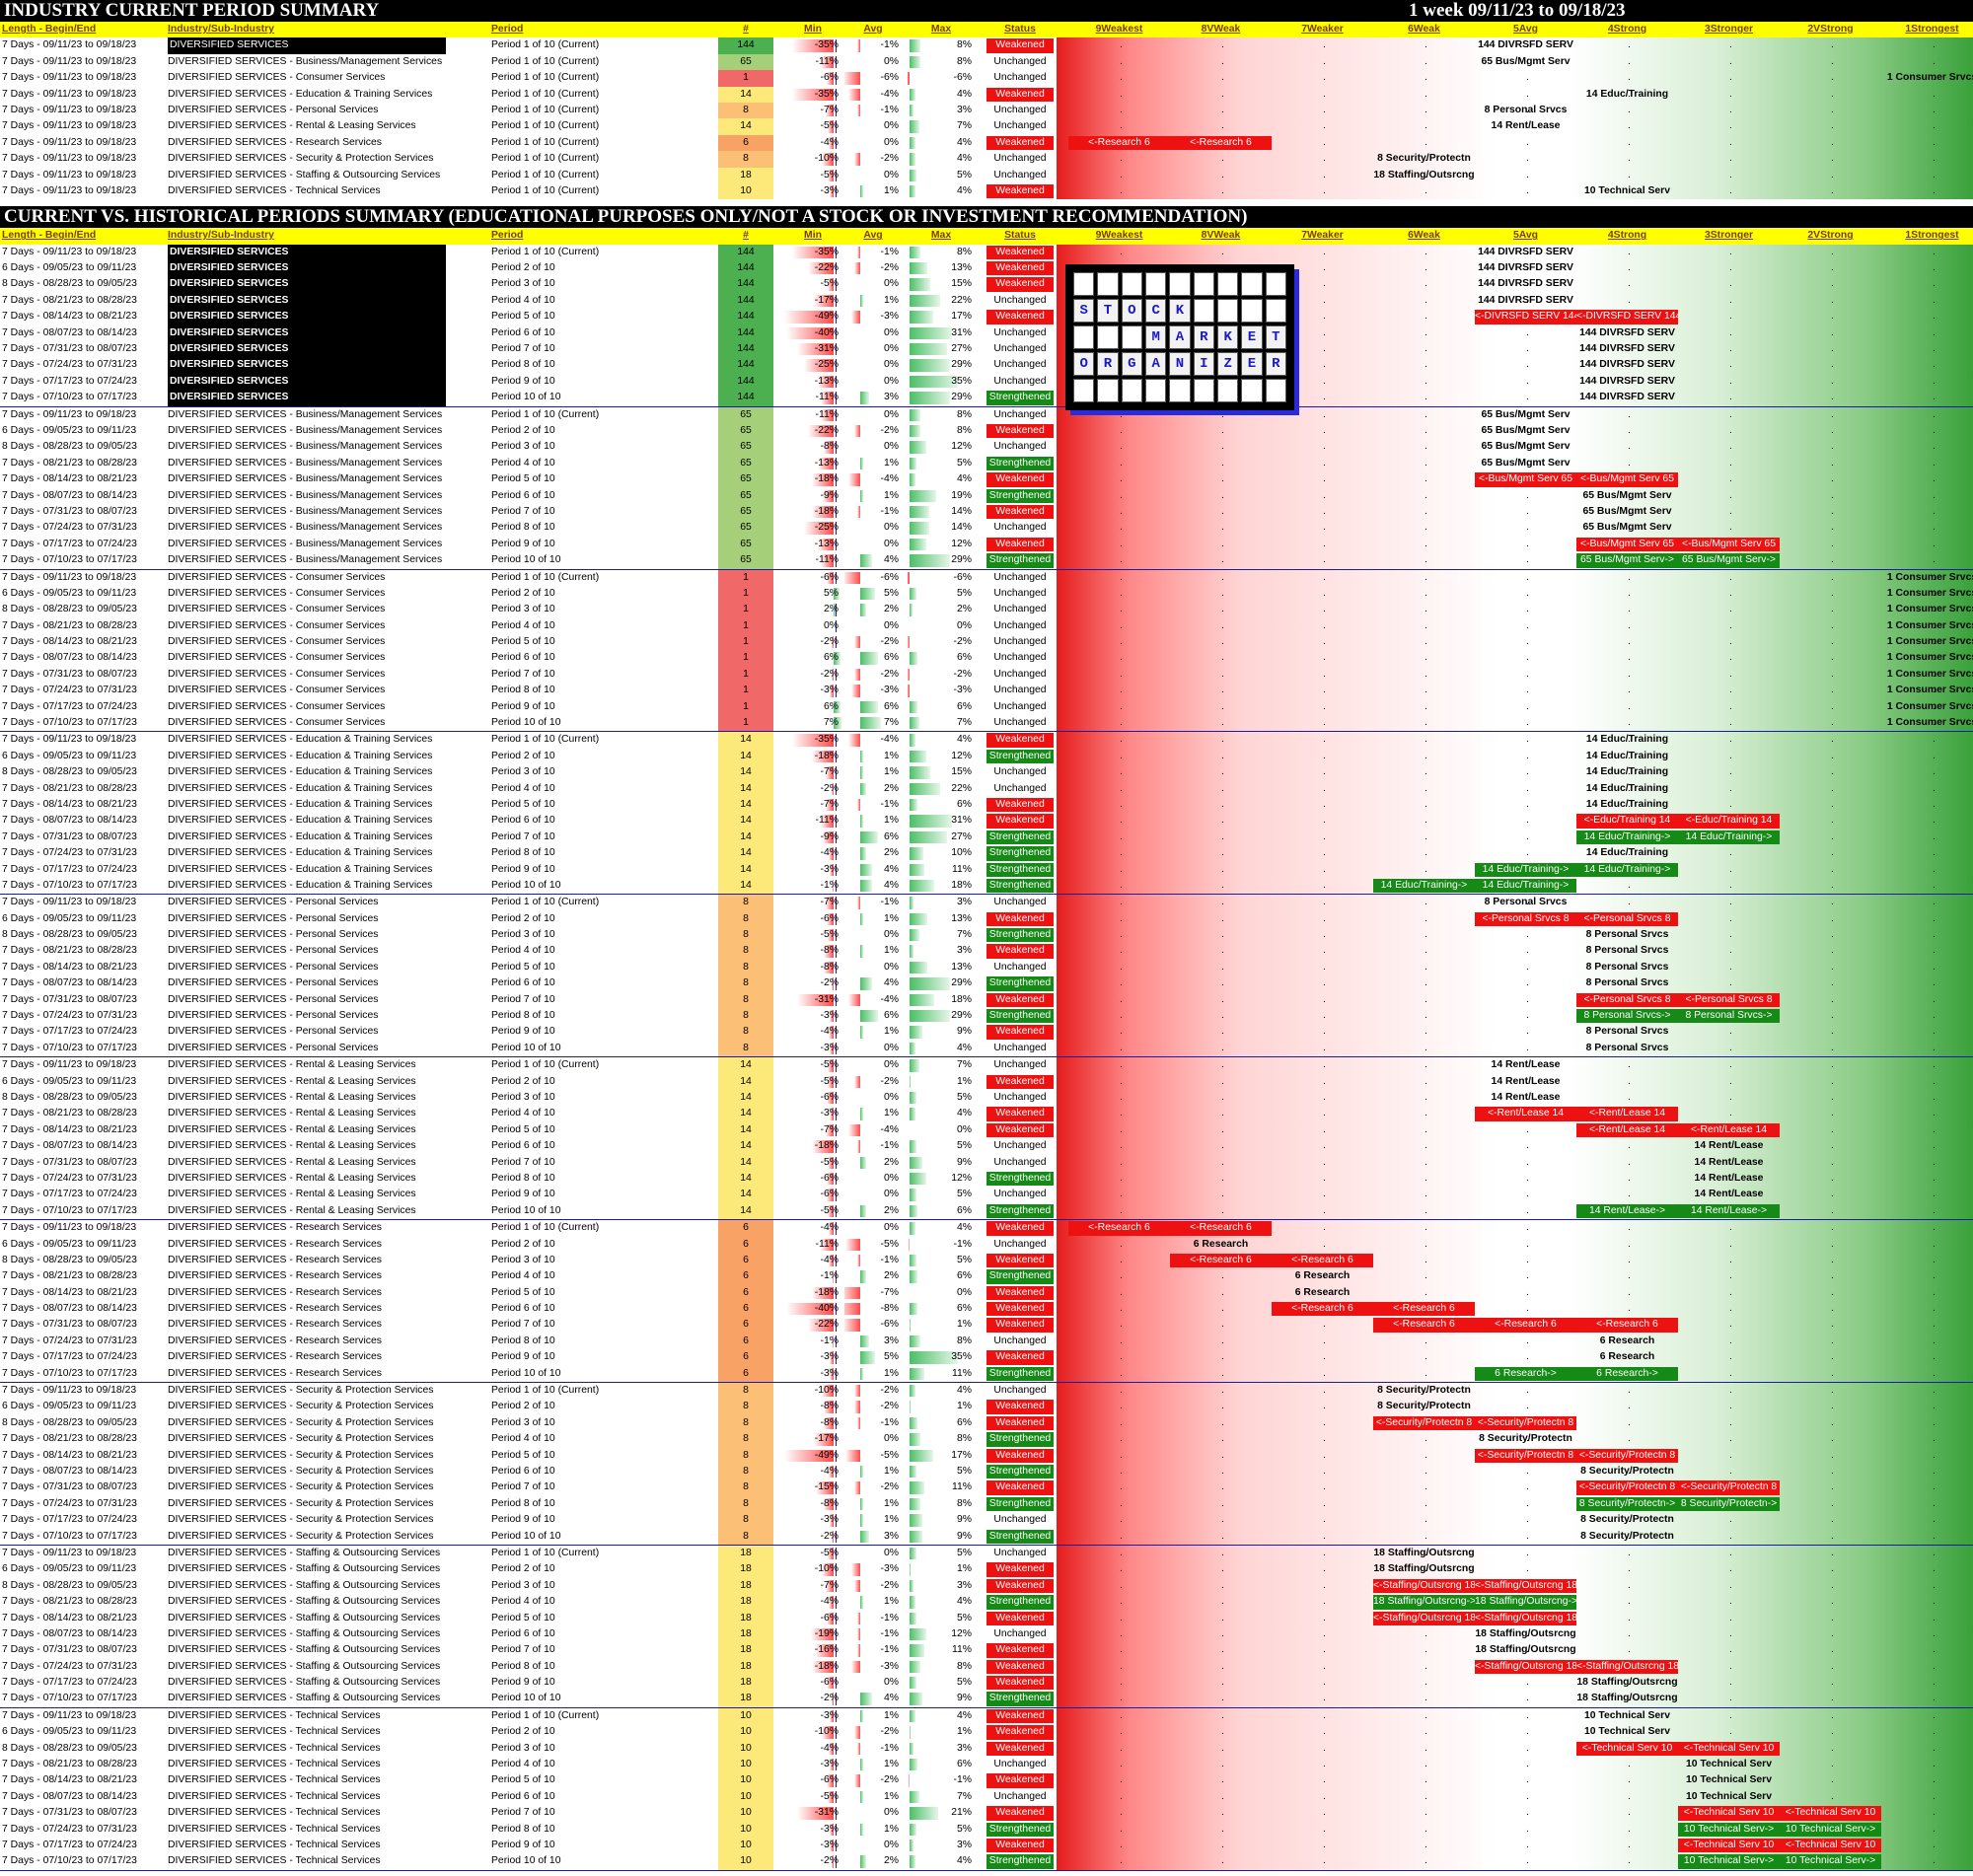  I want to click on period-label: Period 3 of 10, so click(523, 1748).